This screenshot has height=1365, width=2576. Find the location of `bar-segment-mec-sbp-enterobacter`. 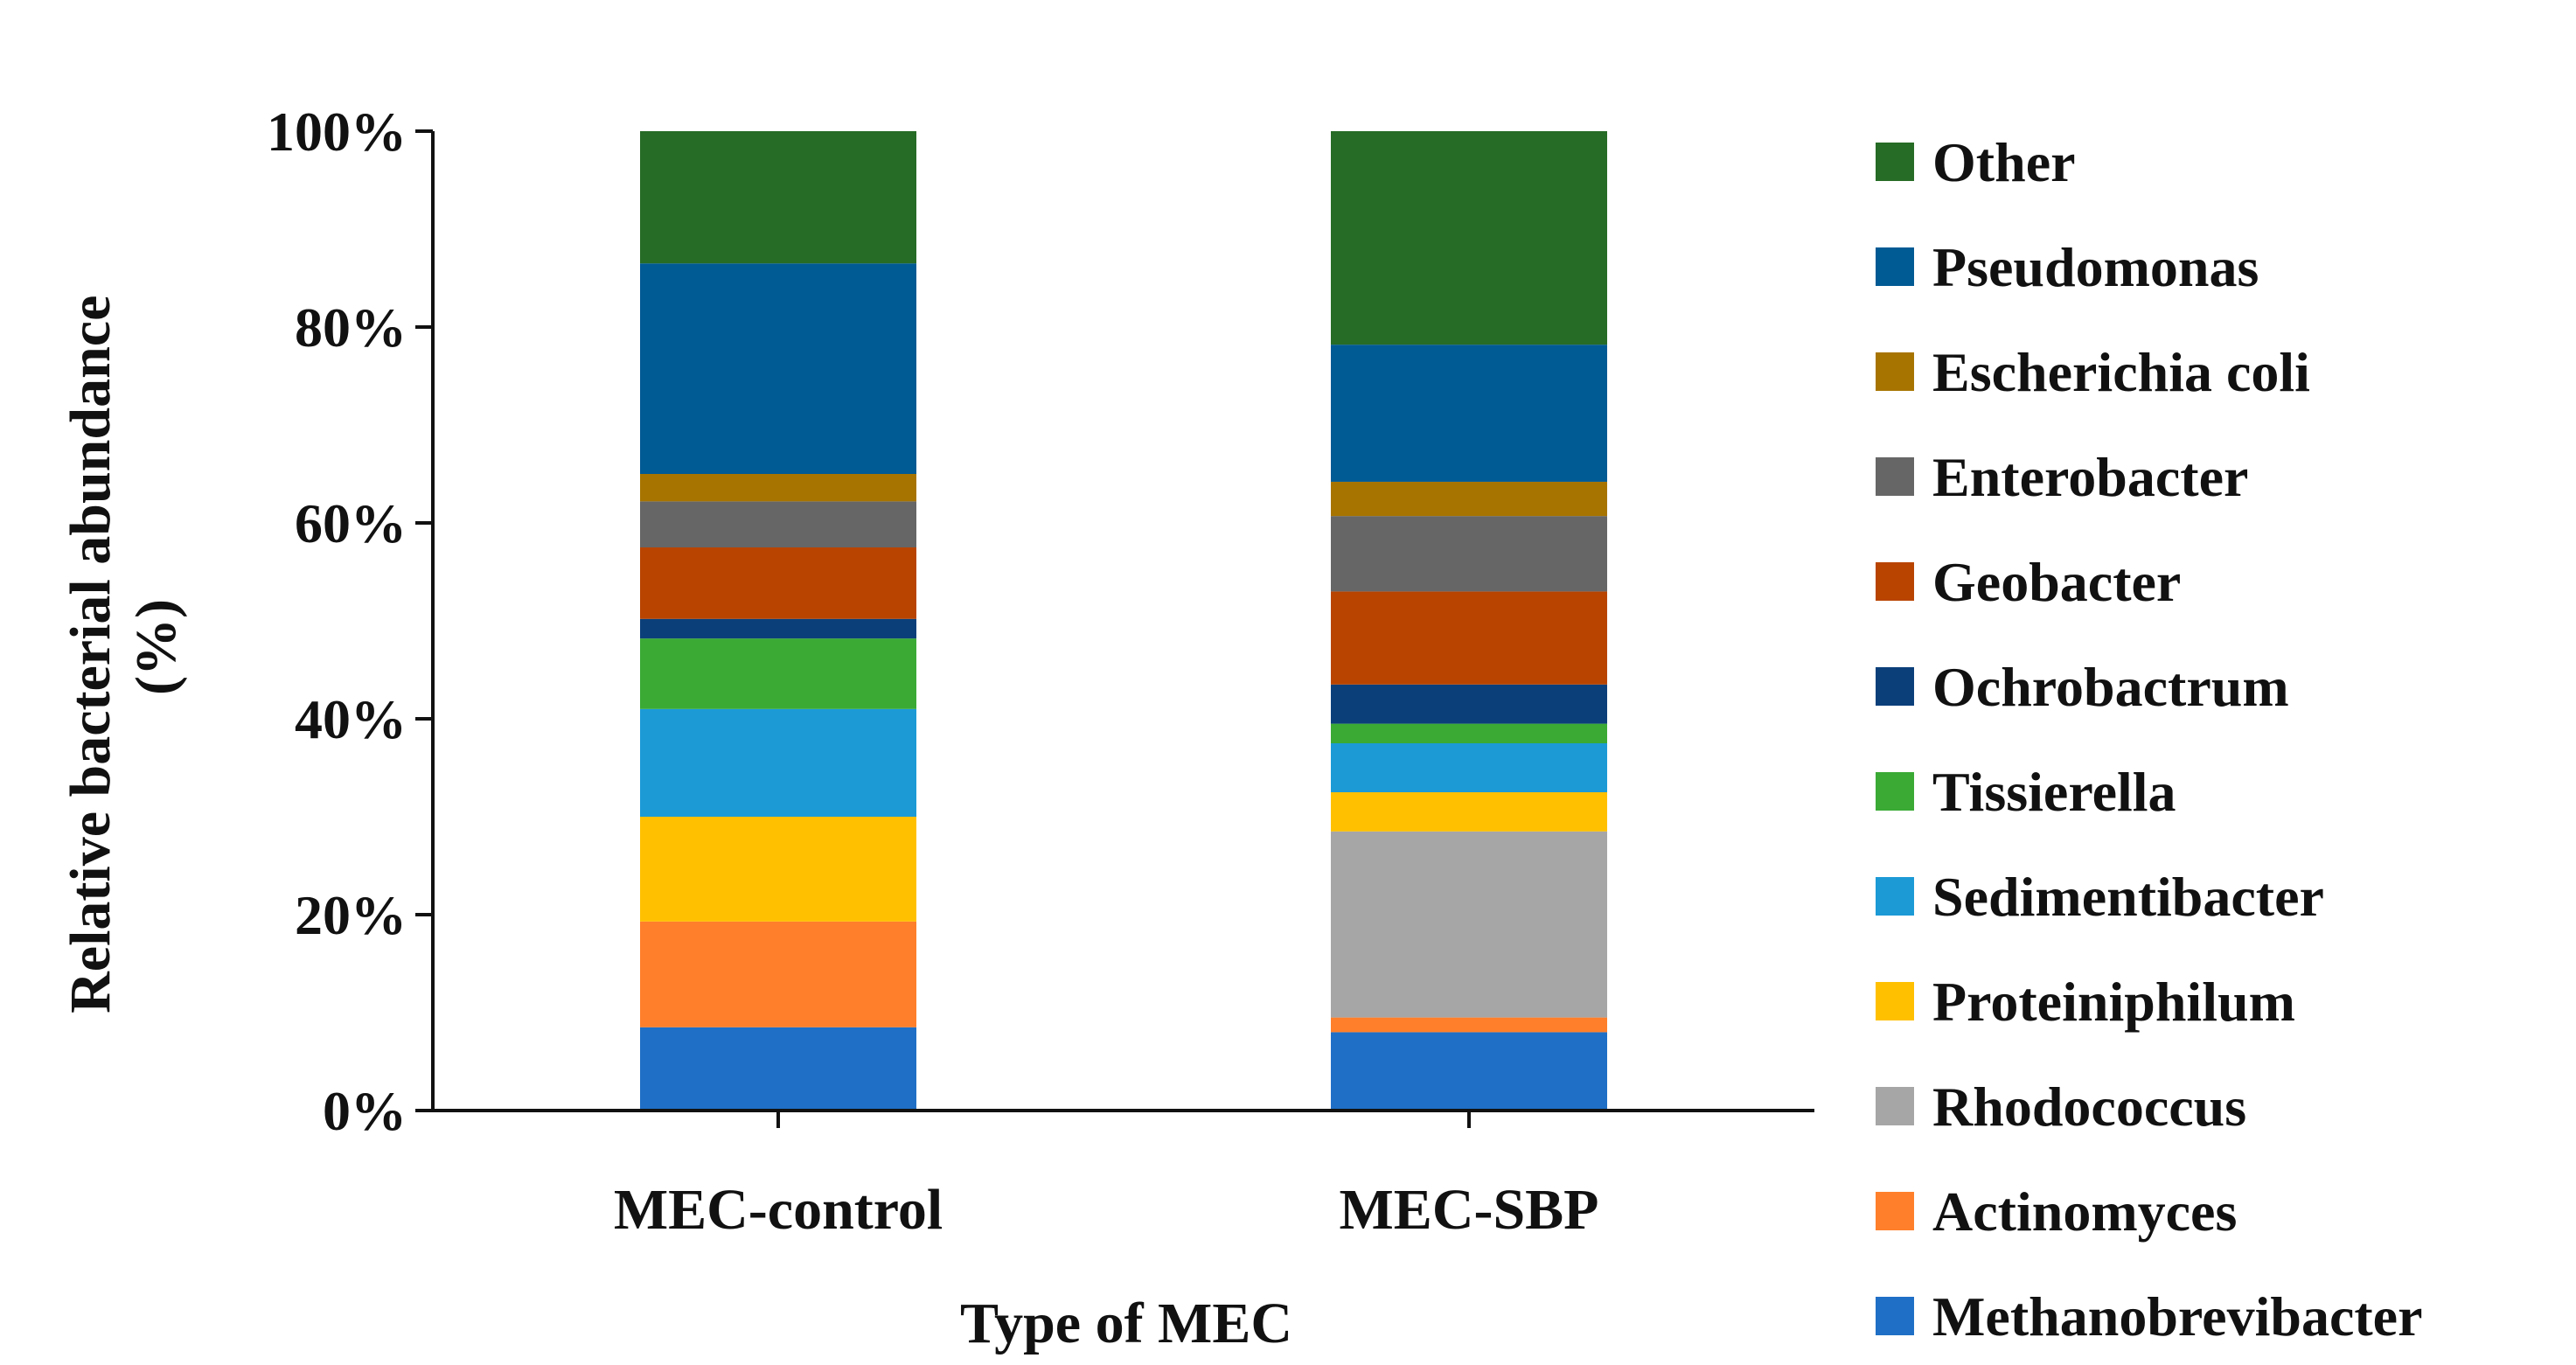

bar-segment-mec-sbp-enterobacter is located at coordinates (1469, 554).